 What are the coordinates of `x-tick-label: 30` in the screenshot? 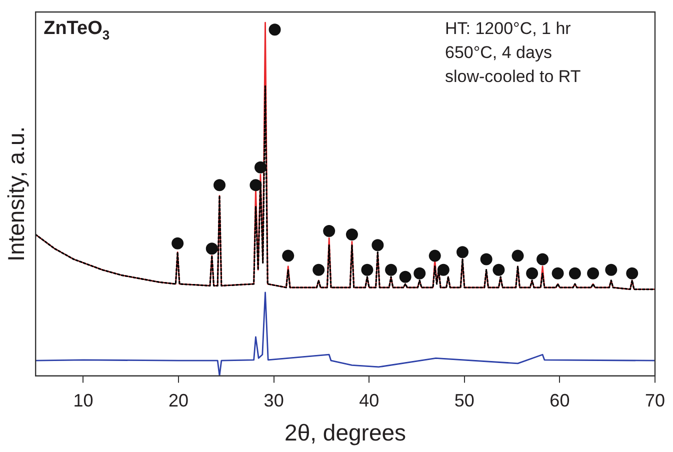 It's located at (274, 400).